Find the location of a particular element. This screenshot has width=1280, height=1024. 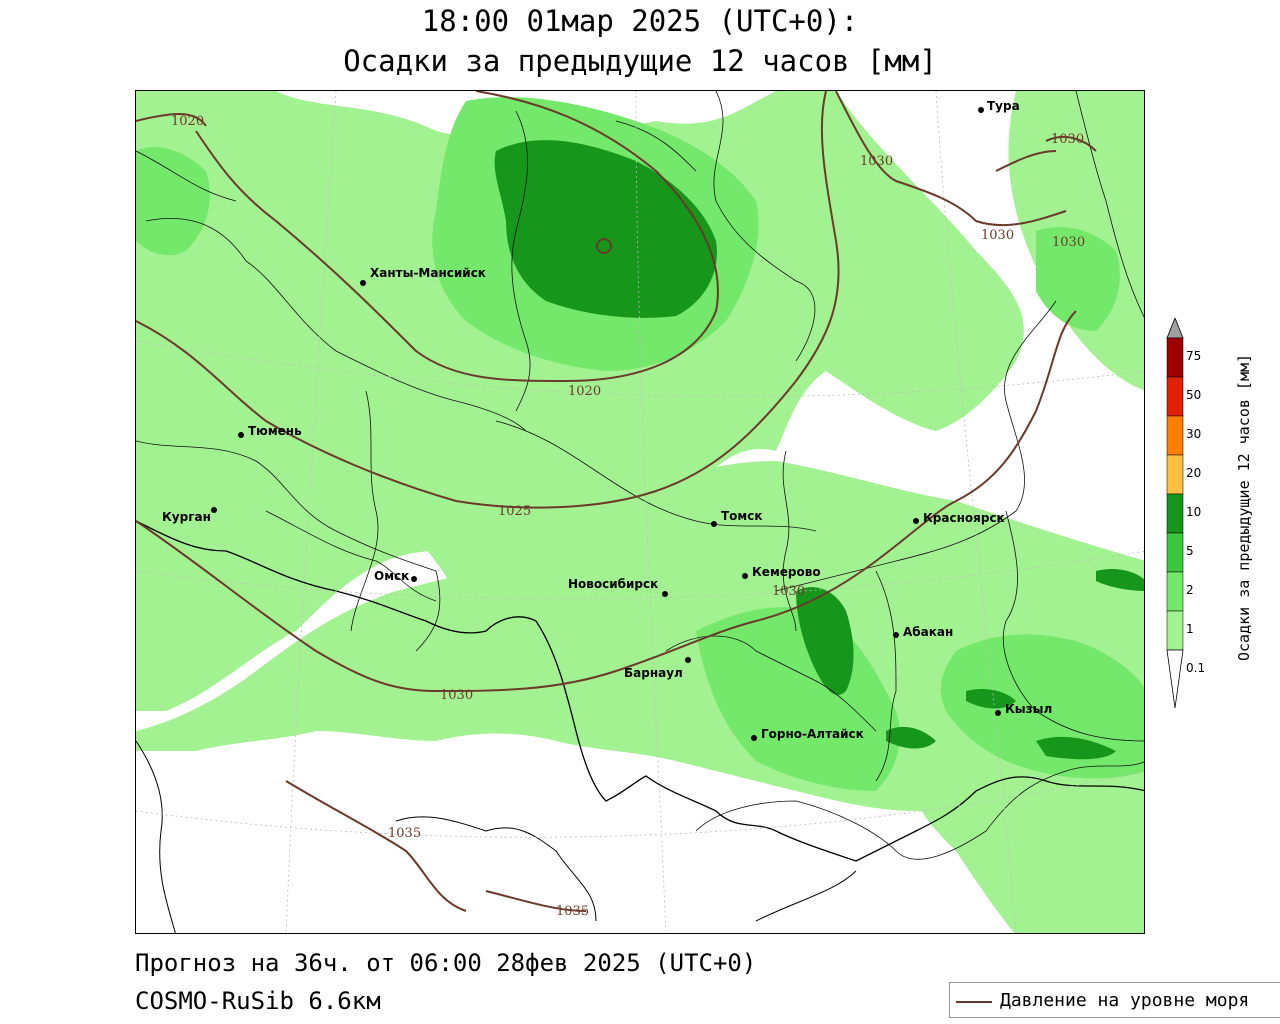

city-label: Тюмень is located at coordinates (275, 431).